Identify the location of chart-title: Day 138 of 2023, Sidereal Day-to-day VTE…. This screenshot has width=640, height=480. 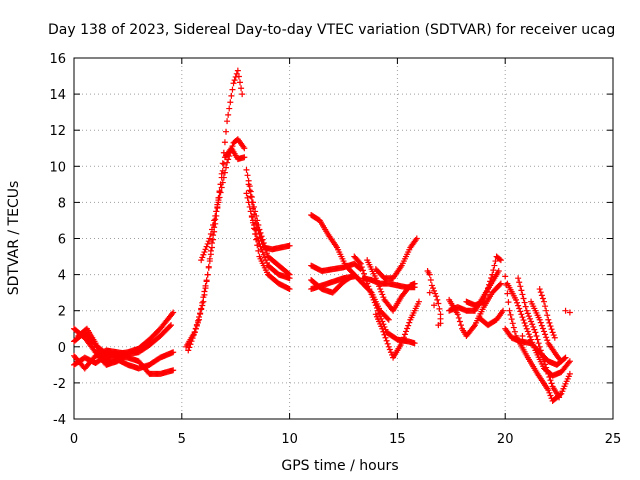
(331, 30).